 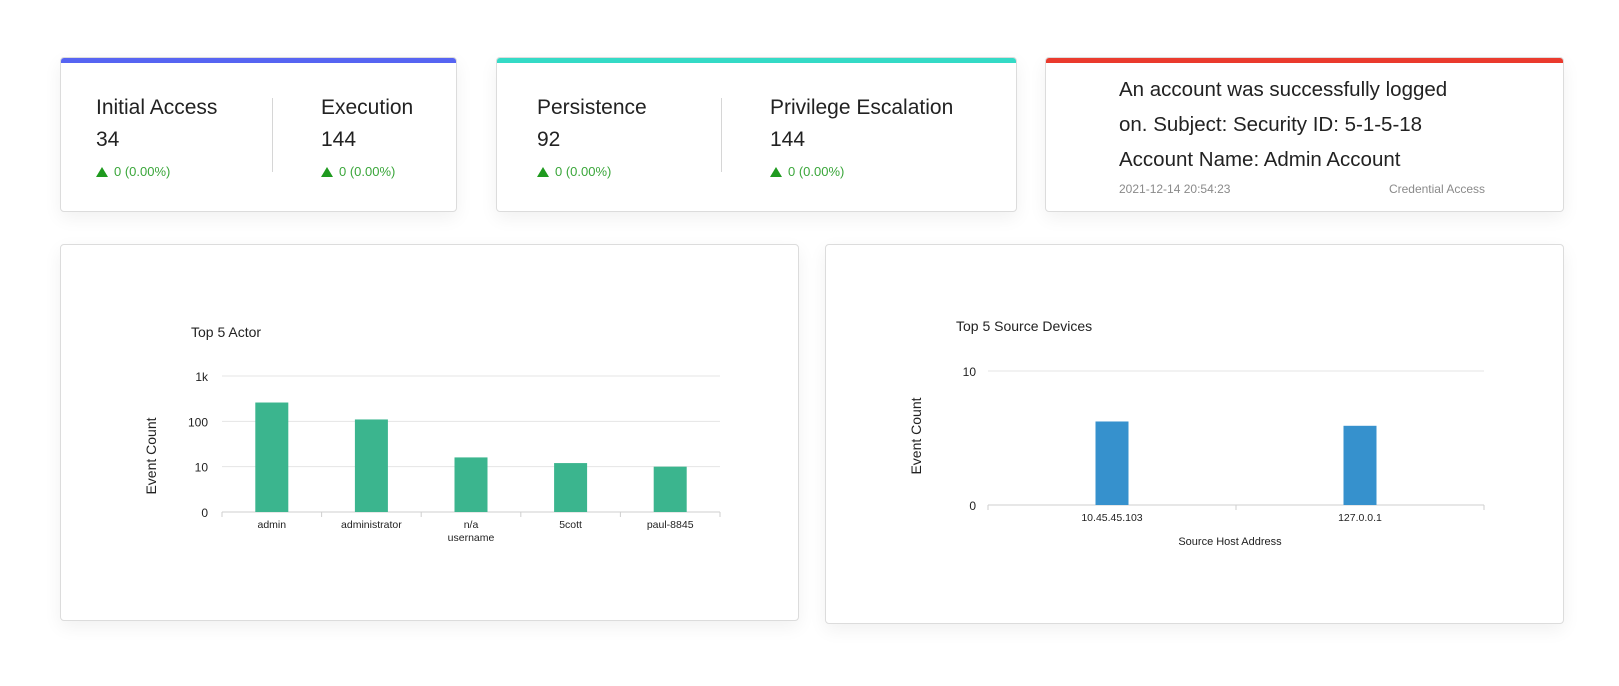 What do you see at coordinates (1436, 189) in the screenshot?
I see `event-tactic-label: Credential Access` at bounding box center [1436, 189].